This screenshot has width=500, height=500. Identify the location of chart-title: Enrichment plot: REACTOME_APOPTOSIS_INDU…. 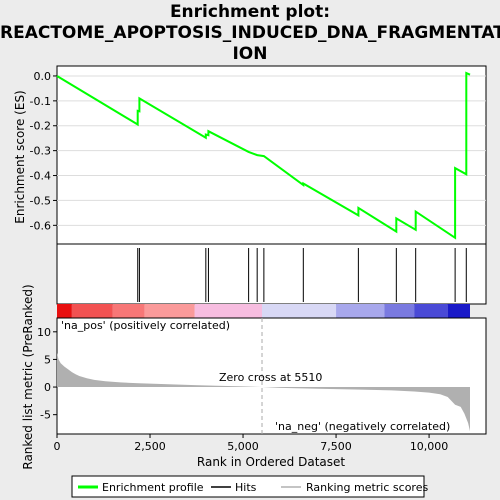
(250, 33).